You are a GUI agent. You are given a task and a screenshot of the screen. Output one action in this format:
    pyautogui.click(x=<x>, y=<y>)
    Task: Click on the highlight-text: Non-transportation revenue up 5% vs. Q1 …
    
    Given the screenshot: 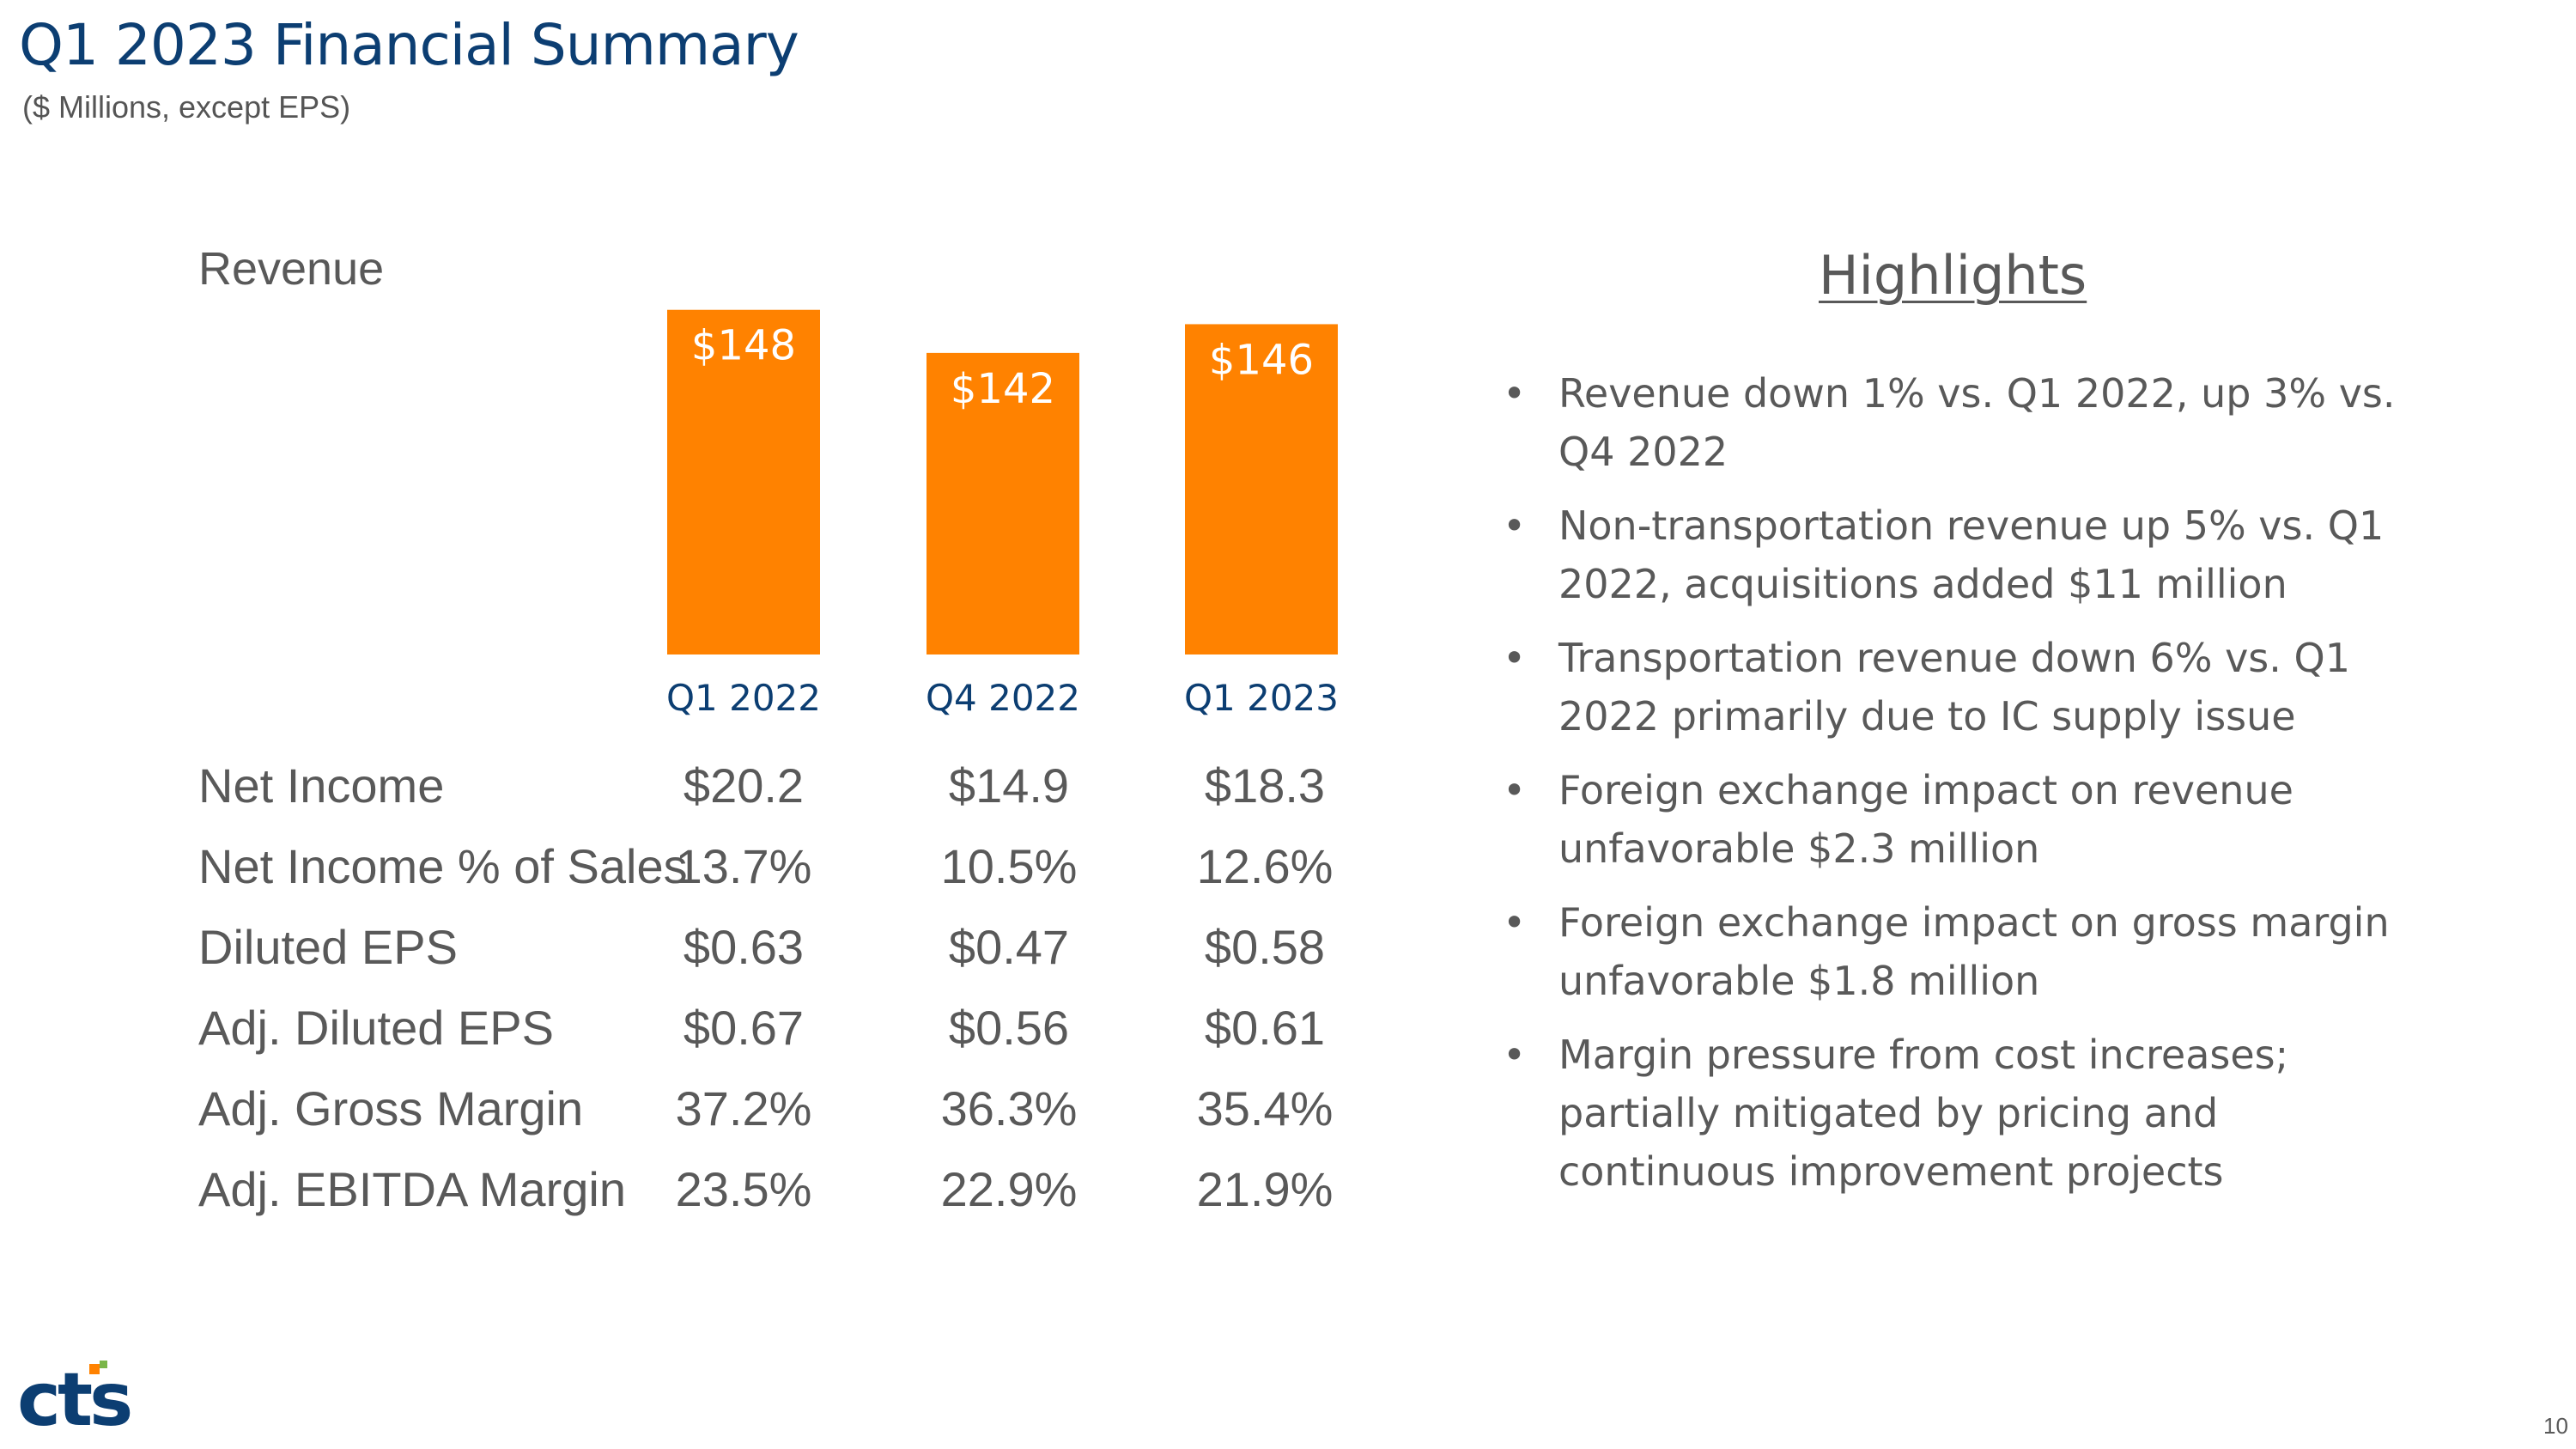 What is the action you would take?
    pyautogui.click(x=1972, y=554)
    